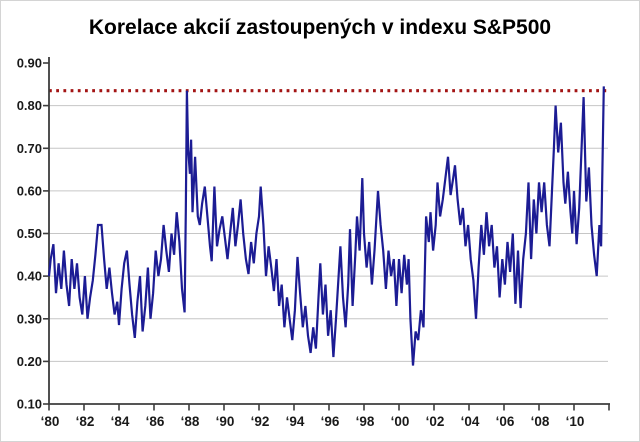 This screenshot has width=640, height=442. I want to click on y-tick-label: 0.80, so click(29, 105).